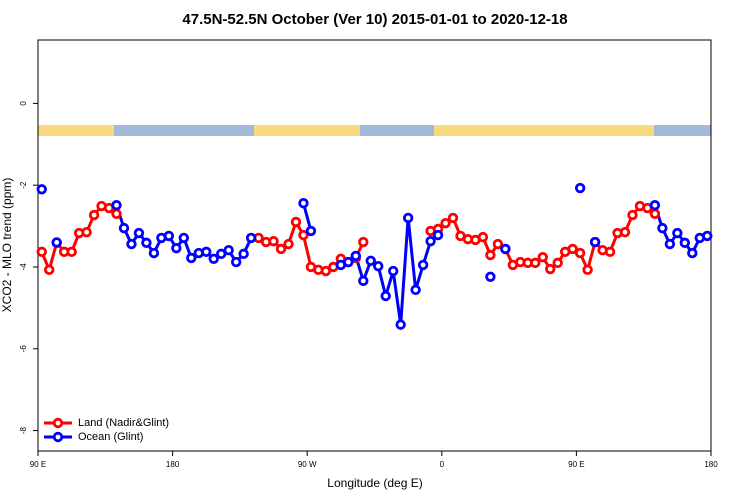  What do you see at coordinates (374, 483) in the screenshot?
I see `x-axis-label: Longitude (deg E)` at bounding box center [374, 483].